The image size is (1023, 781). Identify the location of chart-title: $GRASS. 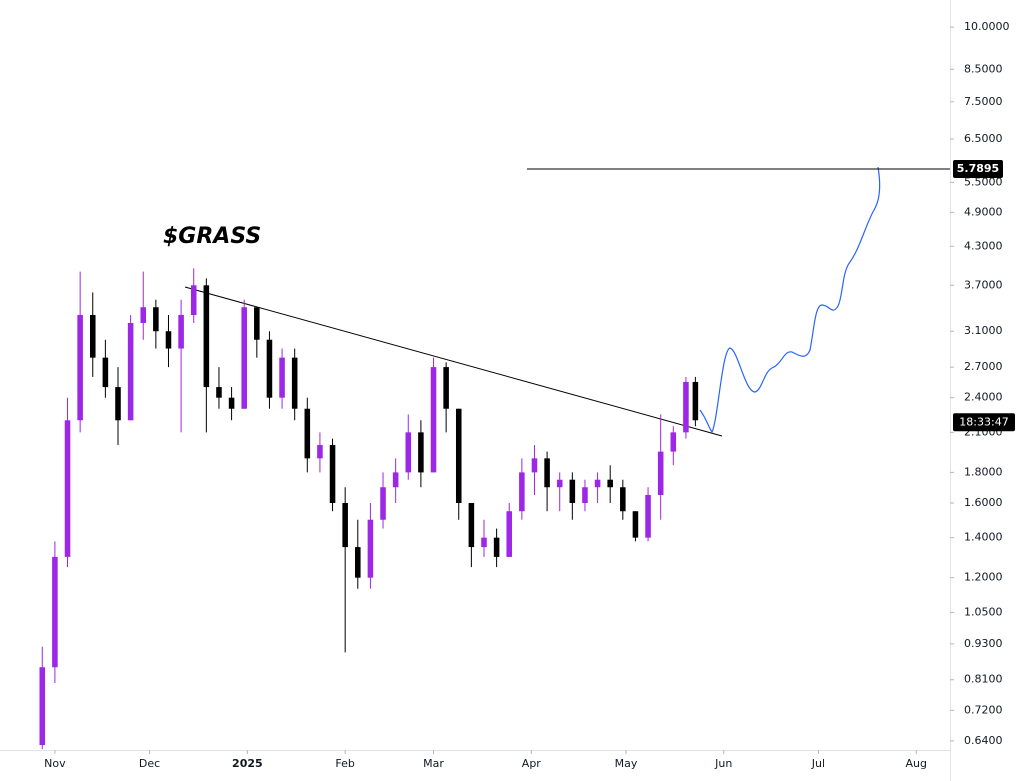
(212, 236).